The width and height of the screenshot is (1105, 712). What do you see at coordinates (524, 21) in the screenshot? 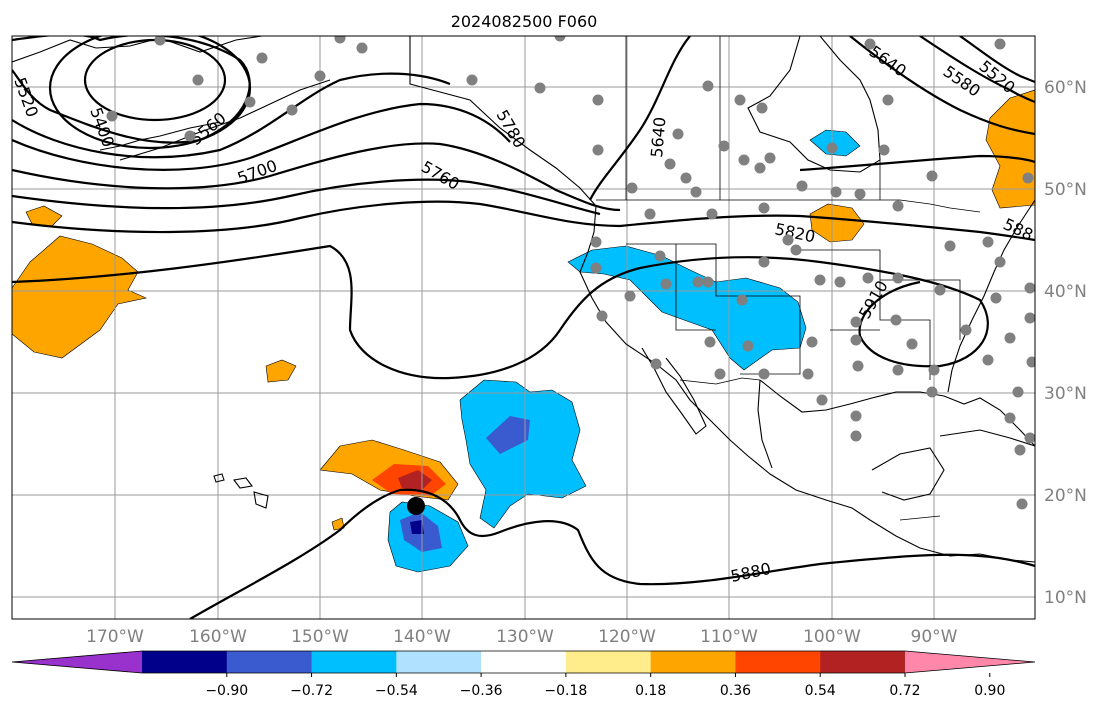
I see `map-title: 2024082500 F060` at bounding box center [524, 21].